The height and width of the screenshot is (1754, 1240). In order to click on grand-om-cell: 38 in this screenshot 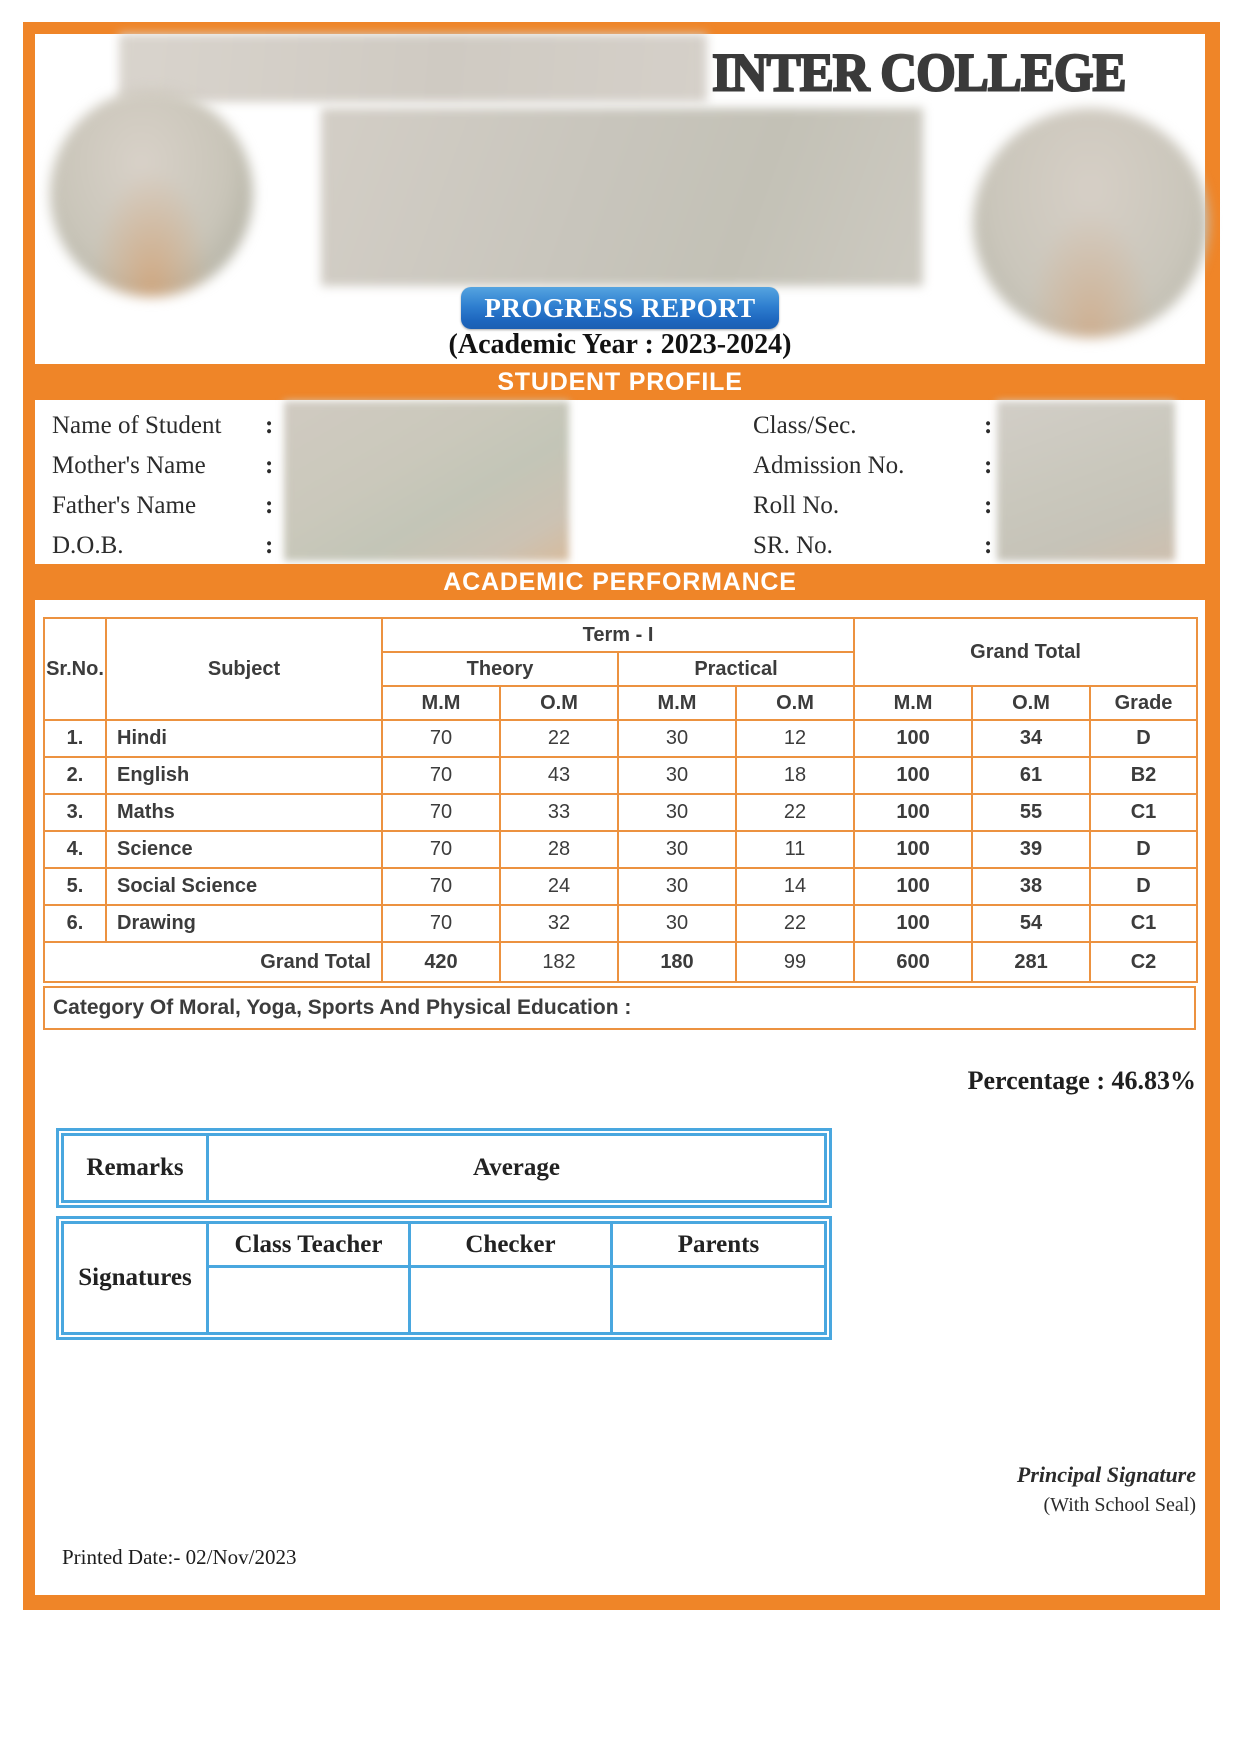, I will do `click(1031, 886)`.